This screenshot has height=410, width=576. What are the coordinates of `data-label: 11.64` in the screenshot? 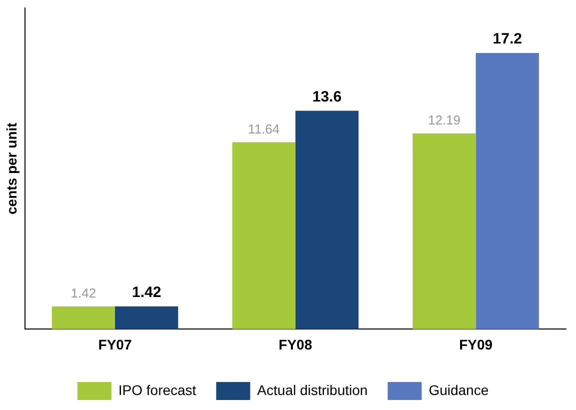 It's located at (264, 128).